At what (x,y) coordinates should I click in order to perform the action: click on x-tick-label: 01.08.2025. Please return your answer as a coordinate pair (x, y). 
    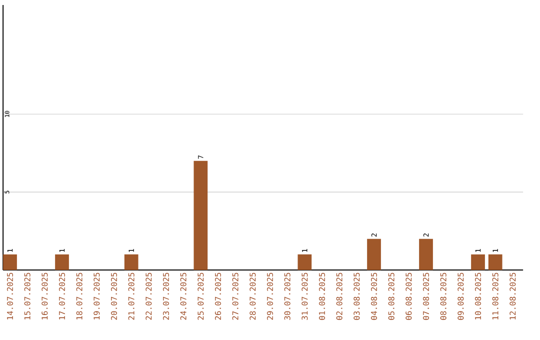
    Looking at the image, I should click on (322, 296).